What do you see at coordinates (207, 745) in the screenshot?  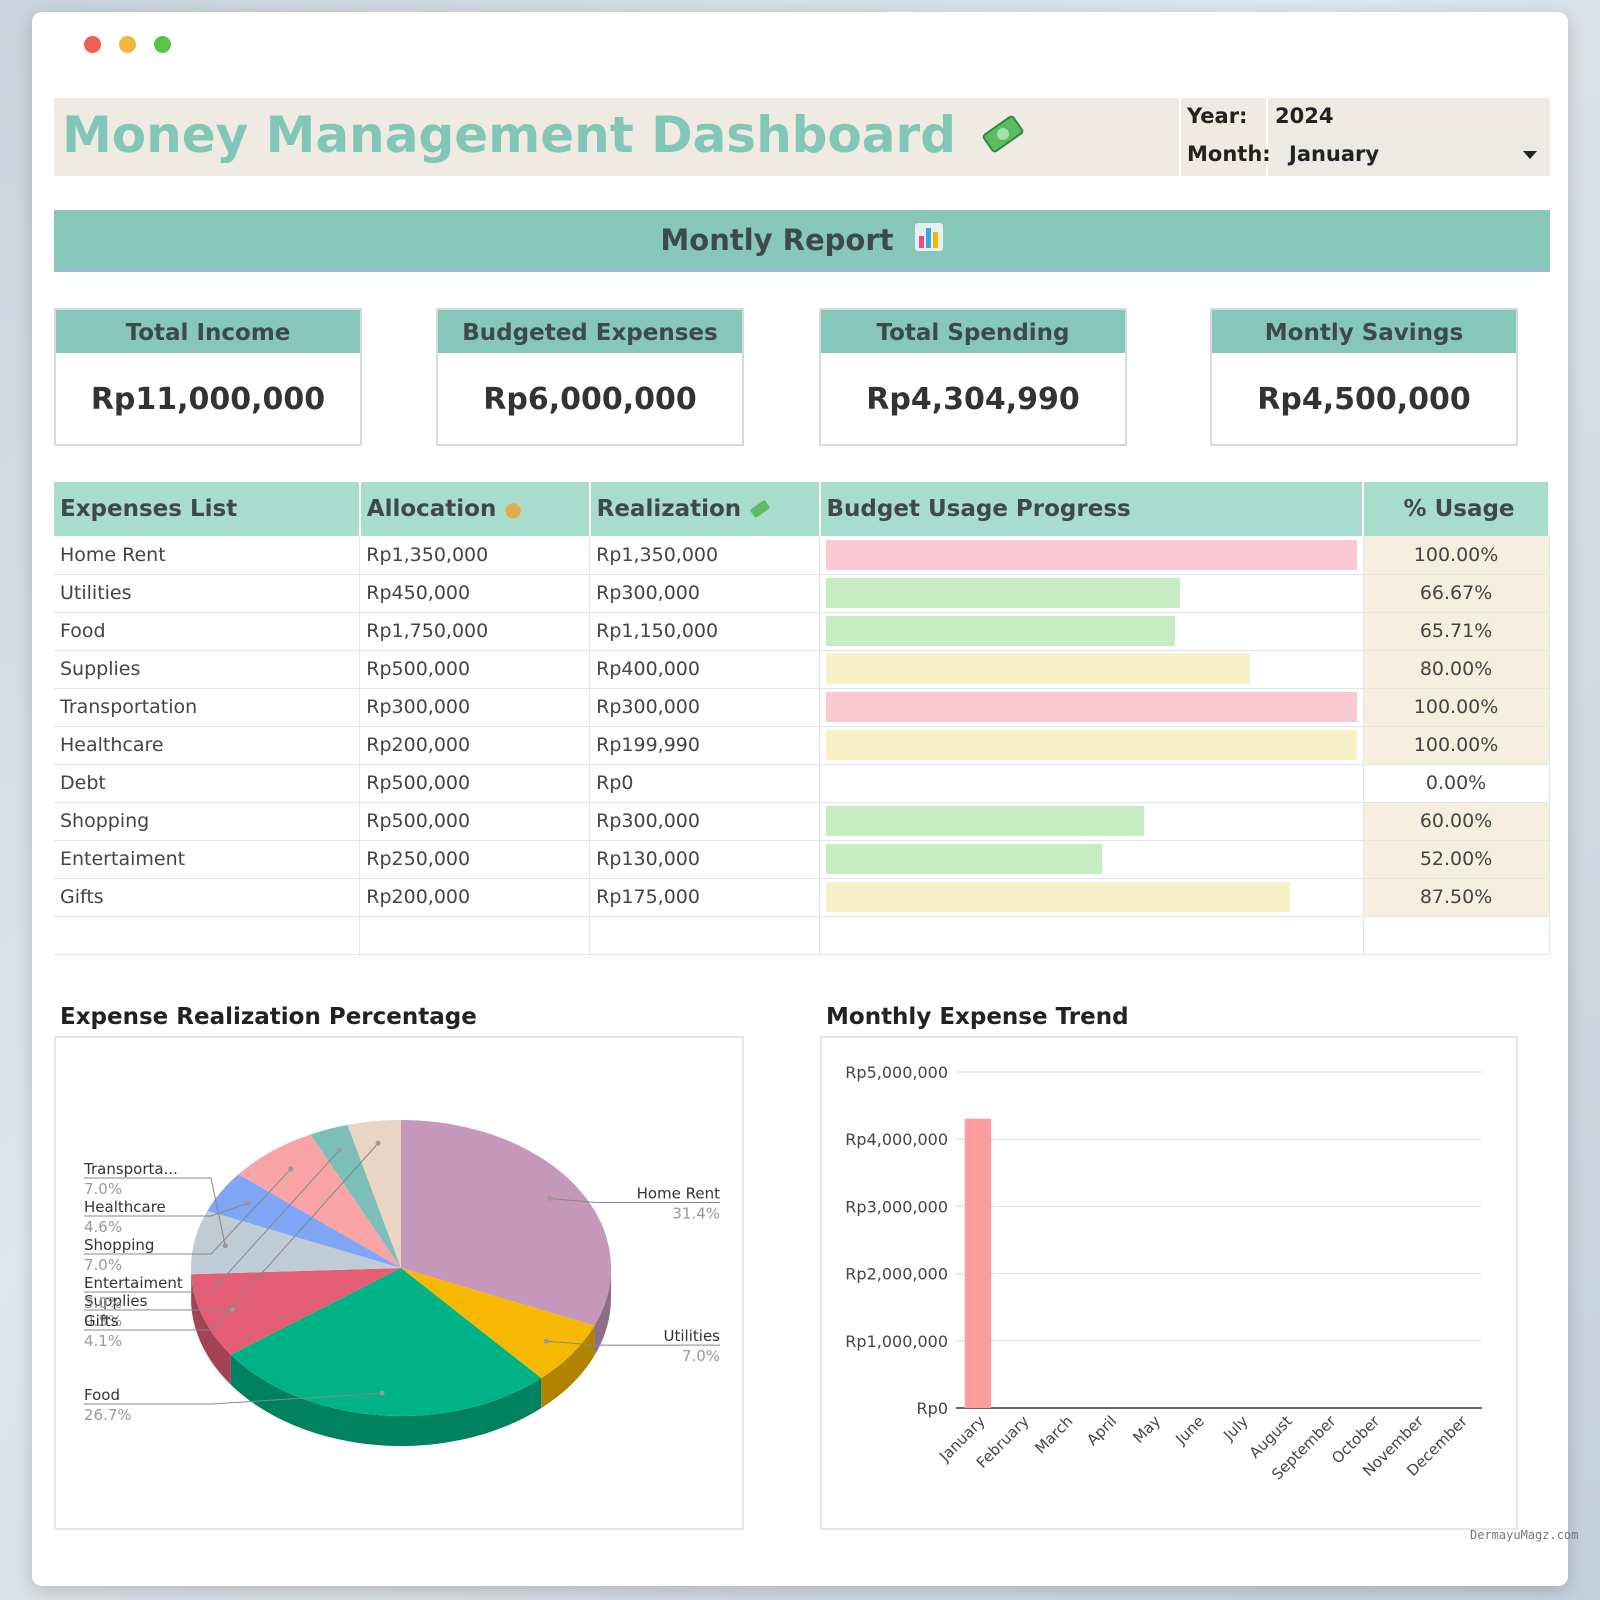 I see `expense-name: Healthcare` at bounding box center [207, 745].